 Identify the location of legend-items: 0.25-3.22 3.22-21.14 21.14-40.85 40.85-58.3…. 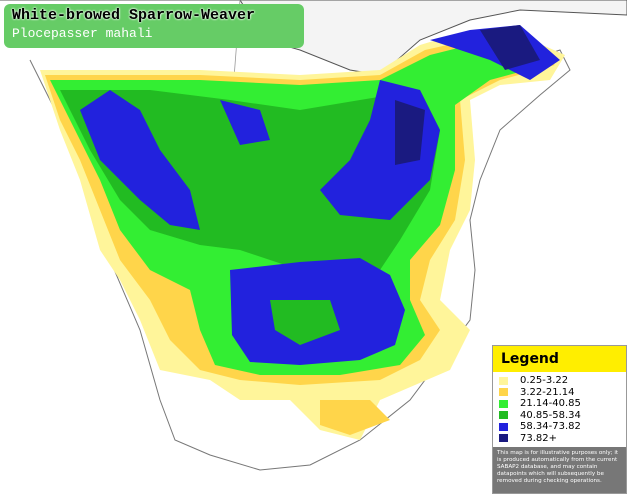
(559, 409).